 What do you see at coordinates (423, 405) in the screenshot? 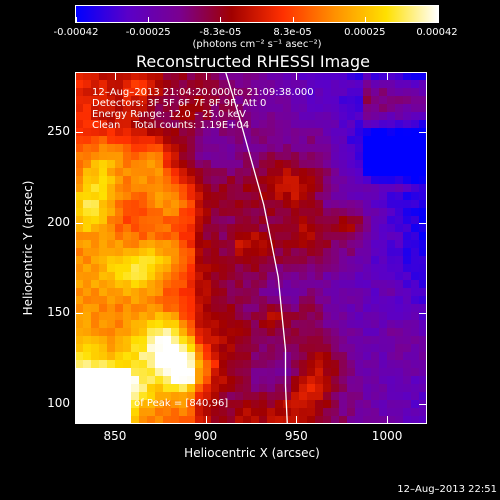
I see `y-tick-mark` at bounding box center [423, 405].